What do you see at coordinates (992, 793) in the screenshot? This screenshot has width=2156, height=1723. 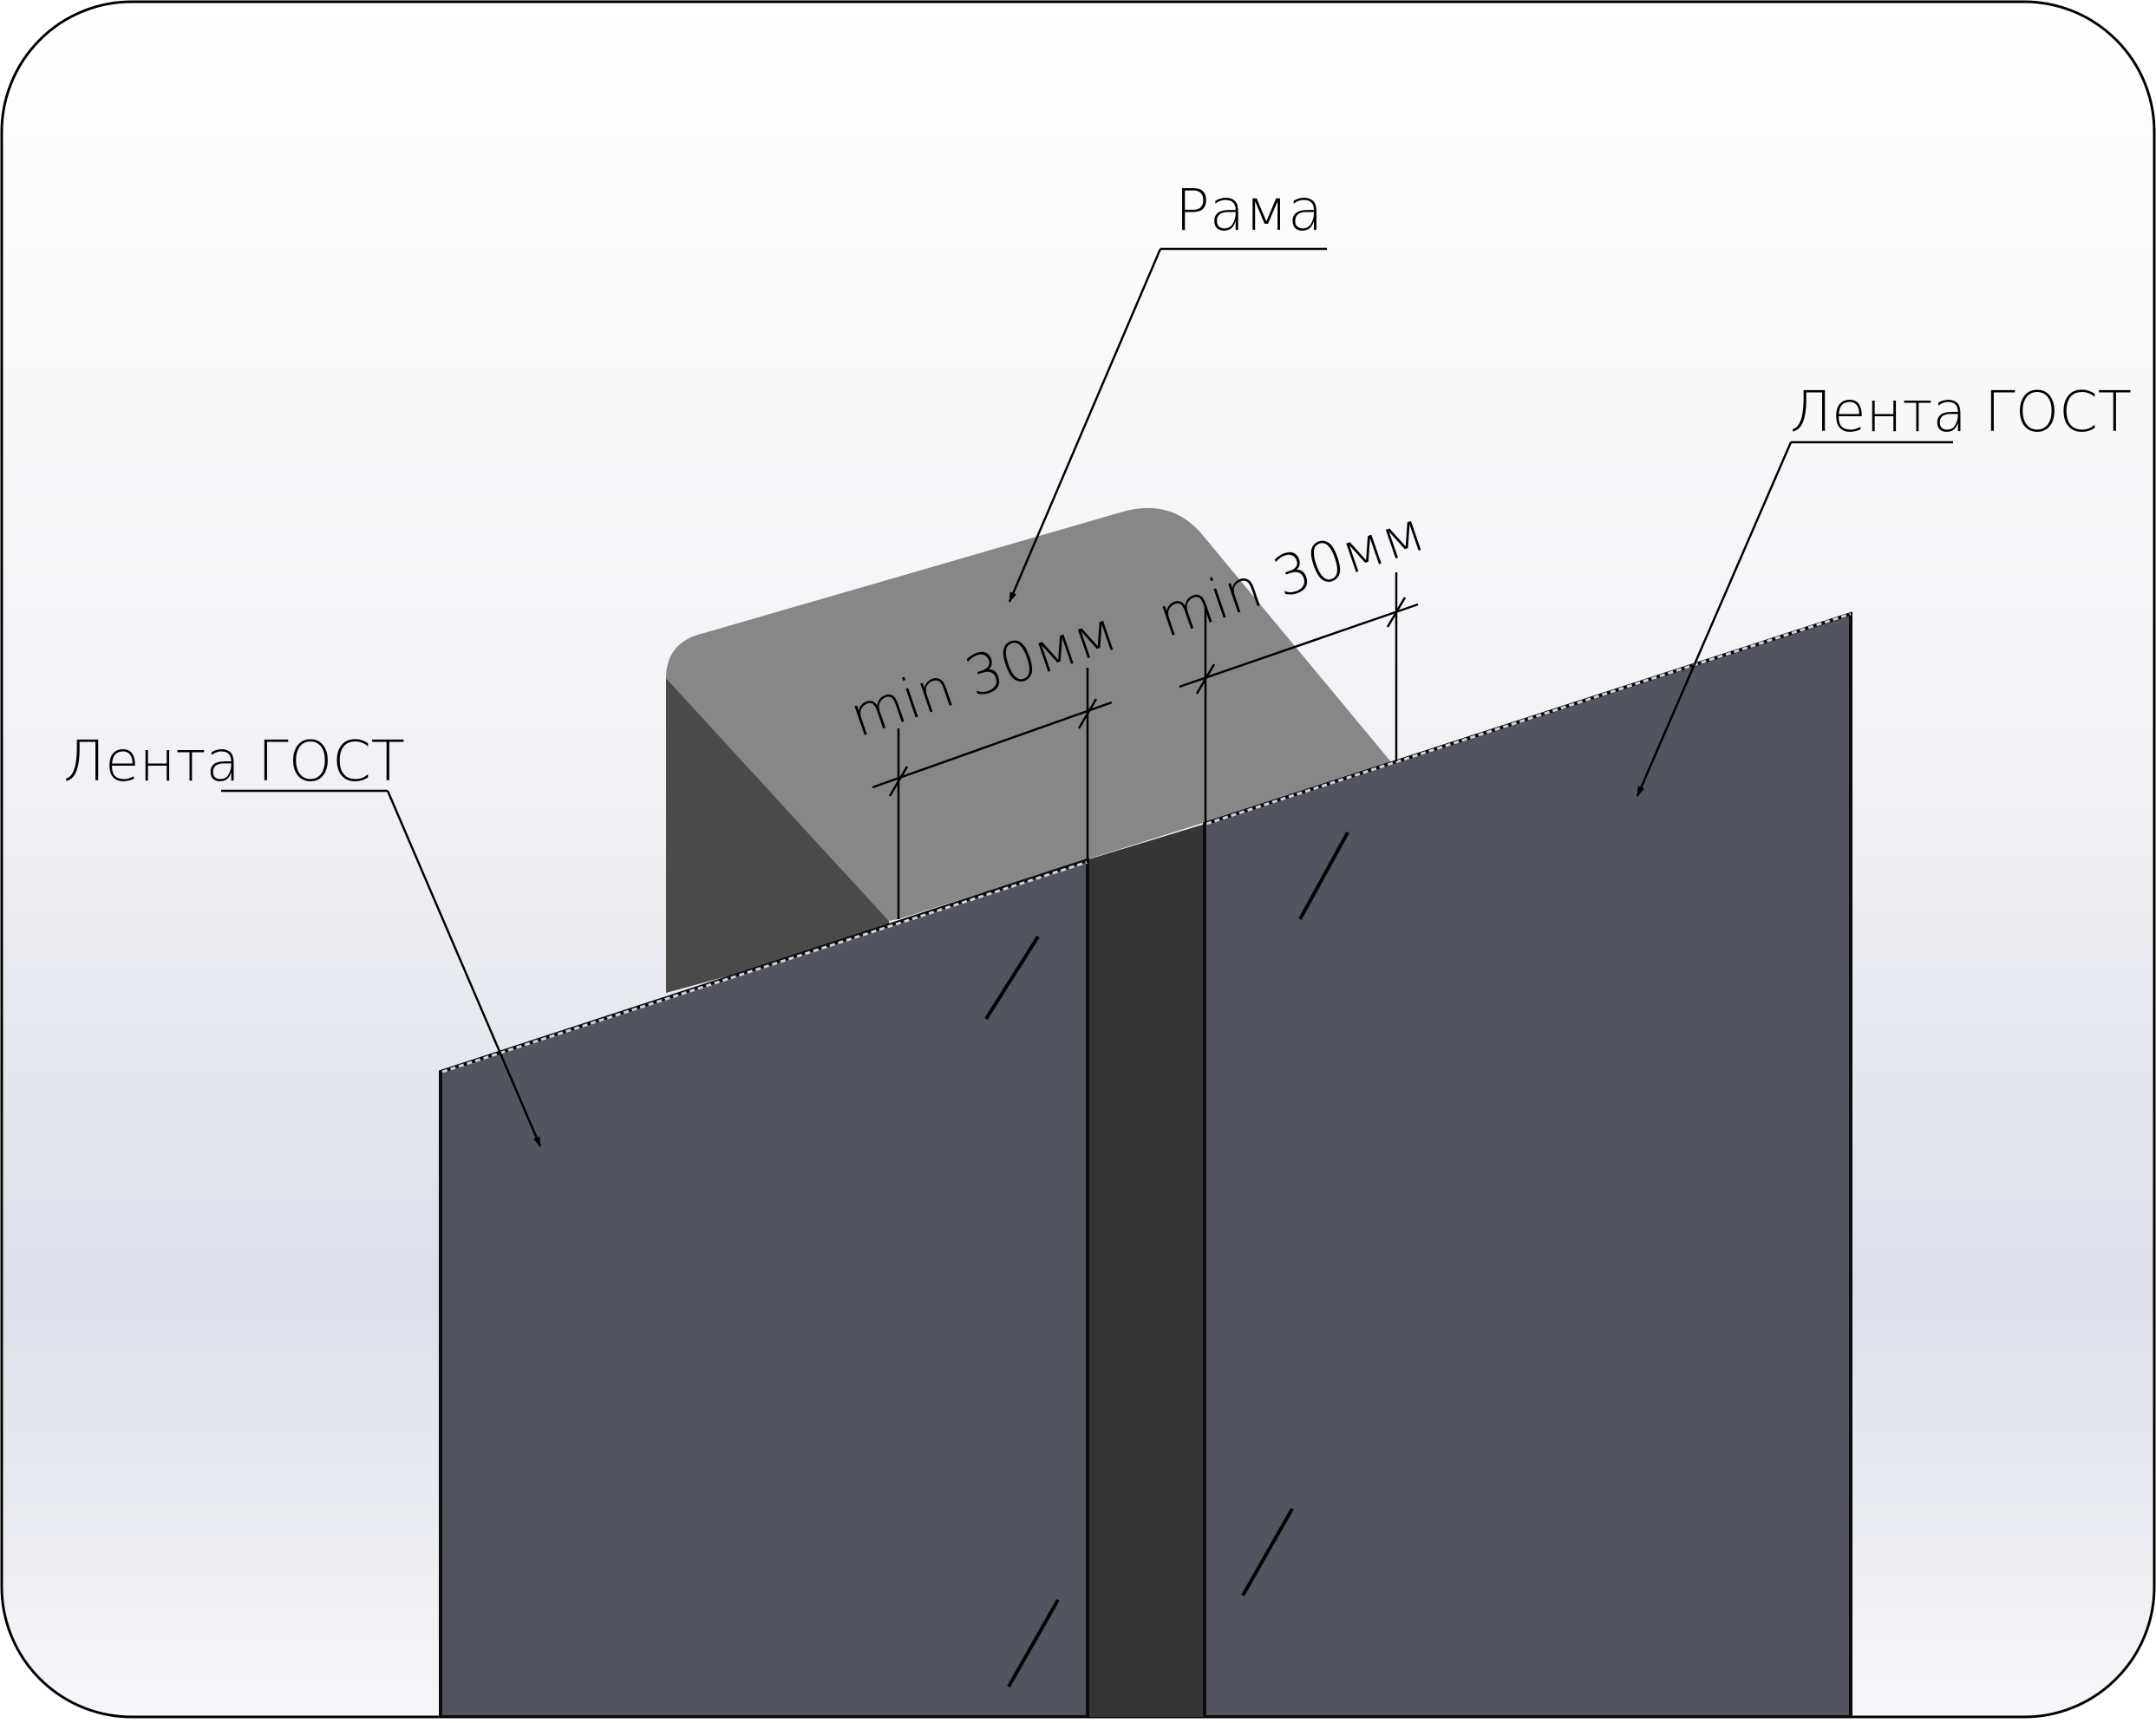 I see `dimension-left` at bounding box center [992, 793].